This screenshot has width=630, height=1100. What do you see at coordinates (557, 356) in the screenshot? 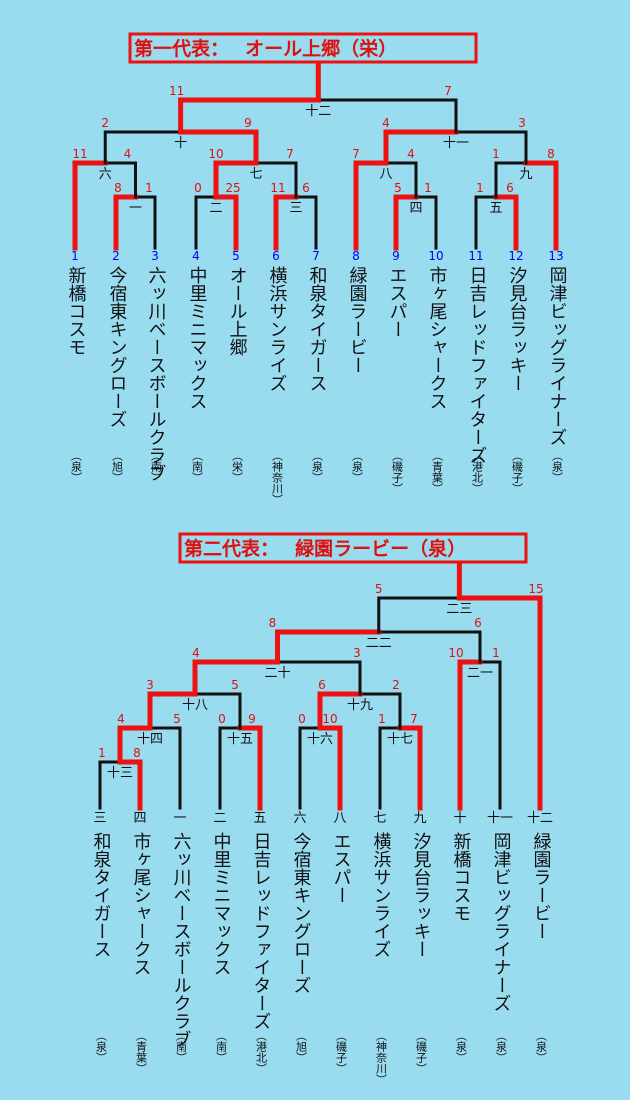
I see `team-name: 岡津ビッグライナーズ` at bounding box center [557, 356].